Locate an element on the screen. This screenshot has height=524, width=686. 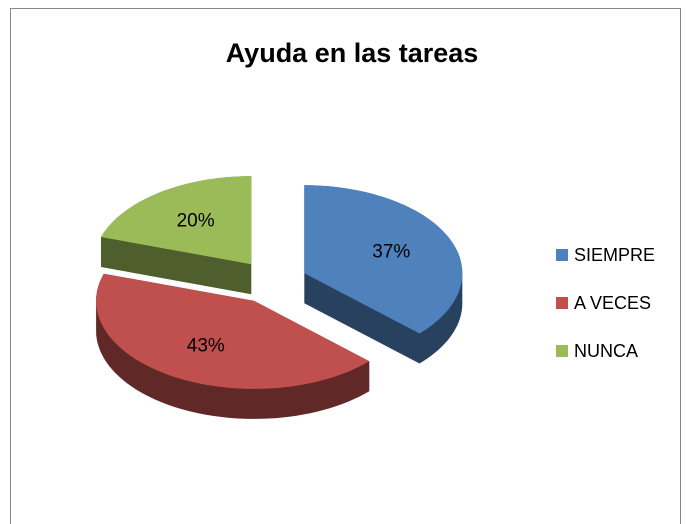
legend-label: NUNCA is located at coordinates (606, 351).